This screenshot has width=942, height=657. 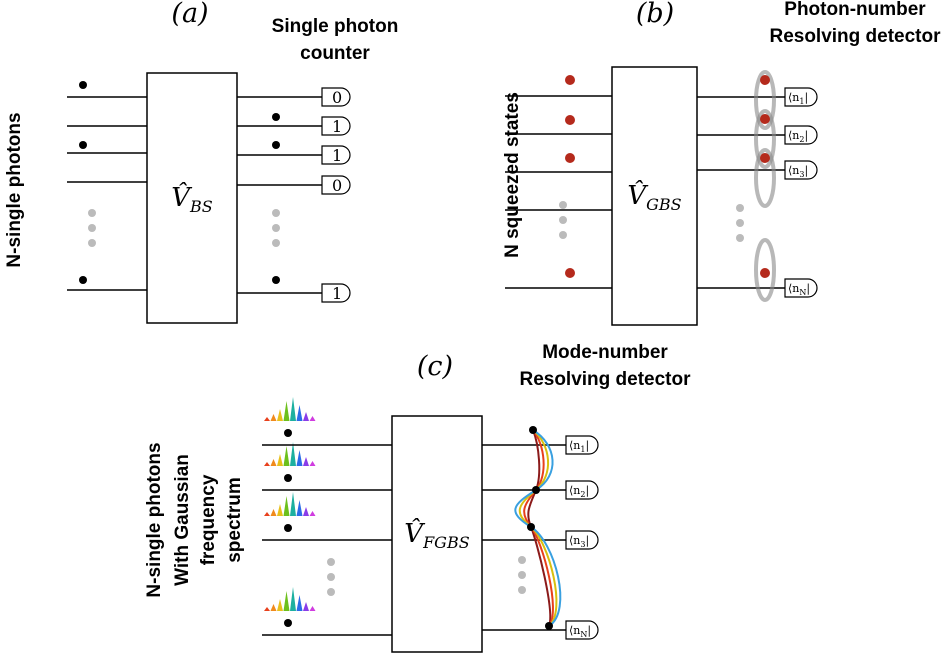 What do you see at coordinates (654, 197) in the screenshot?
I see `operator: V̂GBS` at bounding box center [654, 197].